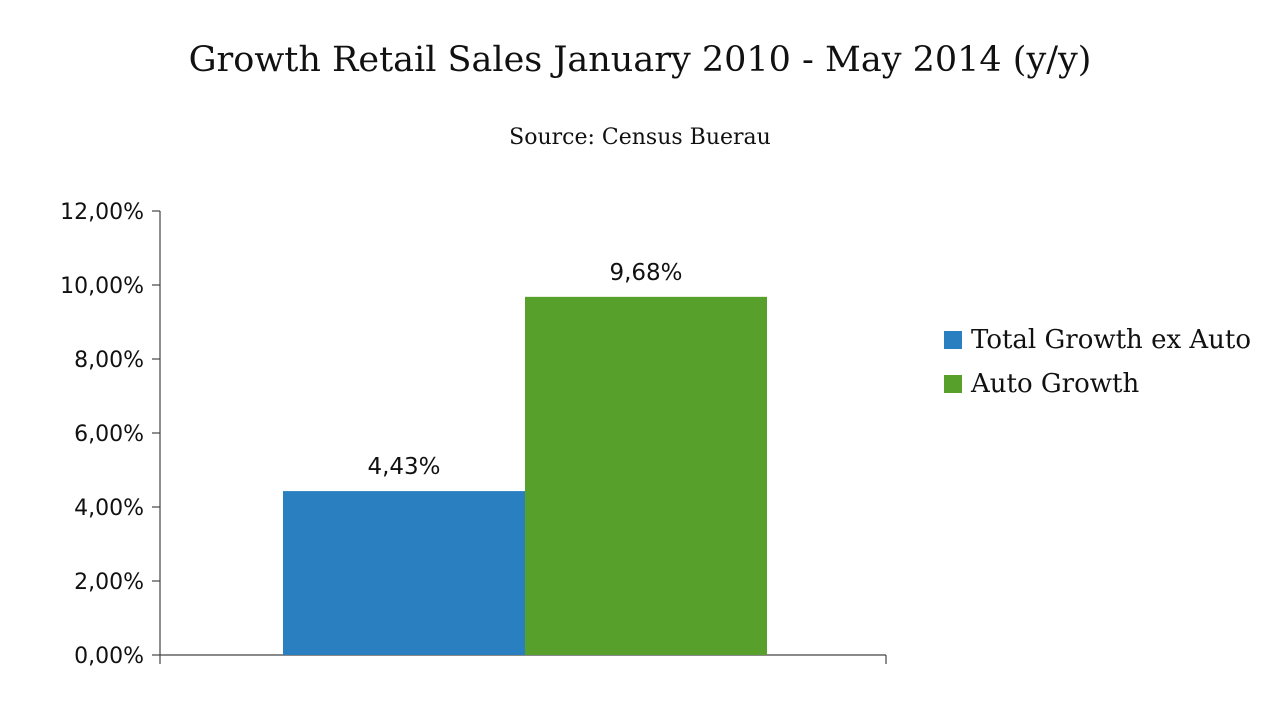 The height and width of the screenshot is (719, 1280). I want to click on bar-auto-growth, so click(646, 475).